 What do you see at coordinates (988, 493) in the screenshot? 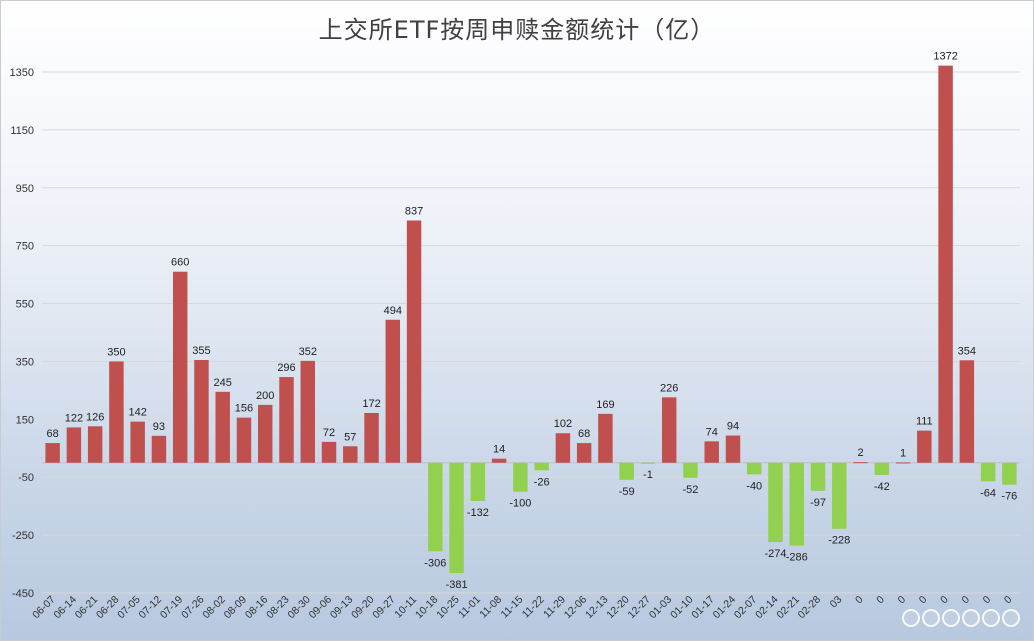
I see `data-label: -64` at bounding box center [988, 493].